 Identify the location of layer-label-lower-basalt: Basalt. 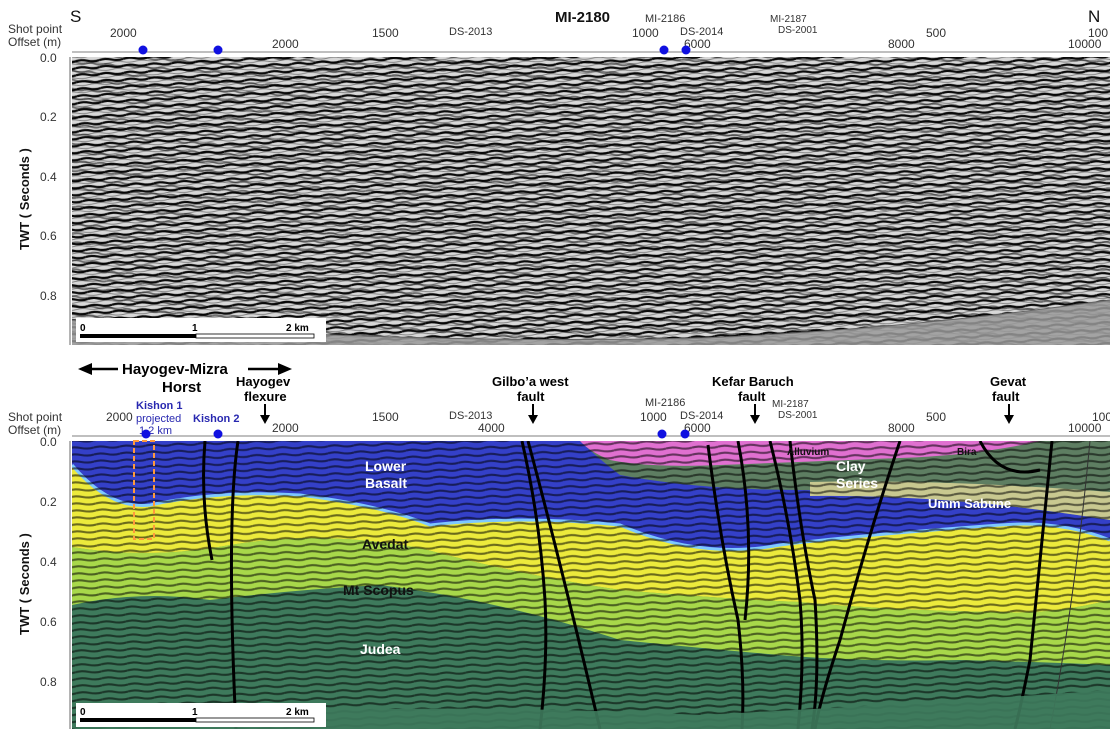
(386, 483).